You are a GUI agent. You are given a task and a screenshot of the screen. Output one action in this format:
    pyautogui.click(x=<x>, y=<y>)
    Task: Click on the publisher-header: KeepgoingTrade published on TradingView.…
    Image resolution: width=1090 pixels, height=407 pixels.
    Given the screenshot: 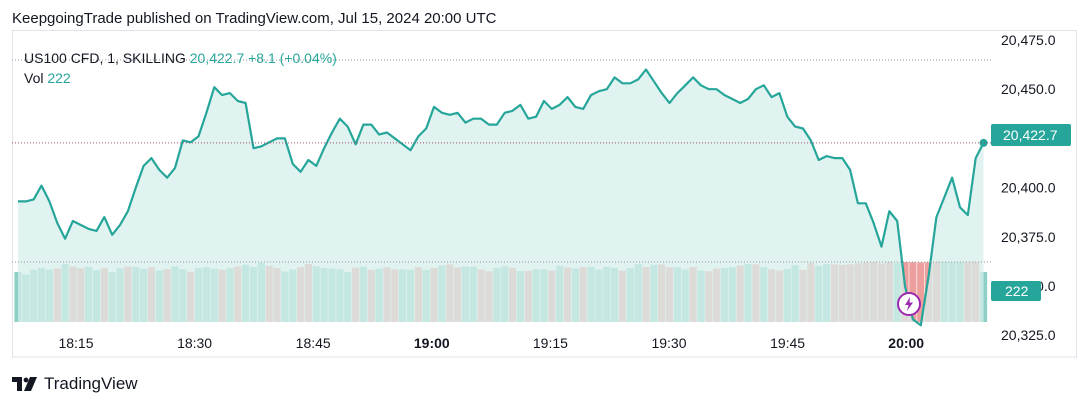 What is the action you would take?
    pyautogui.click(x=254, y=18)
    